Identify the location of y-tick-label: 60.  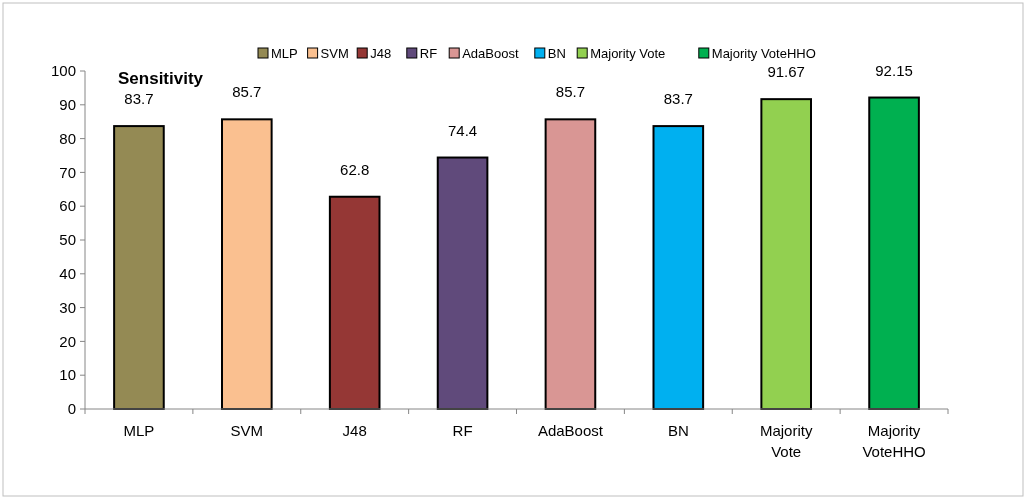
(67, 206).